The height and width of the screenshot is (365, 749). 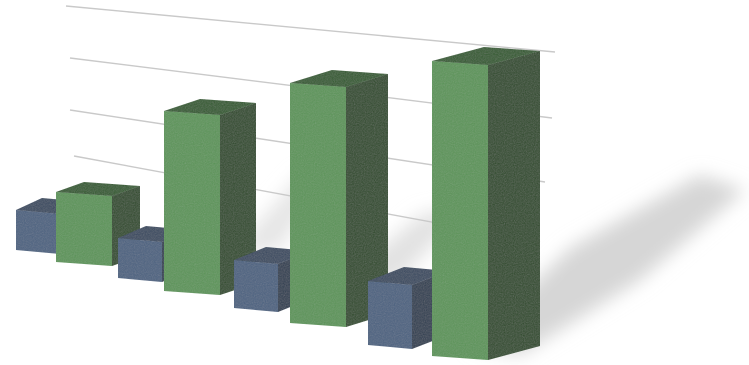 I want to click on bar-series-1-top, so click(x=408, y=276).